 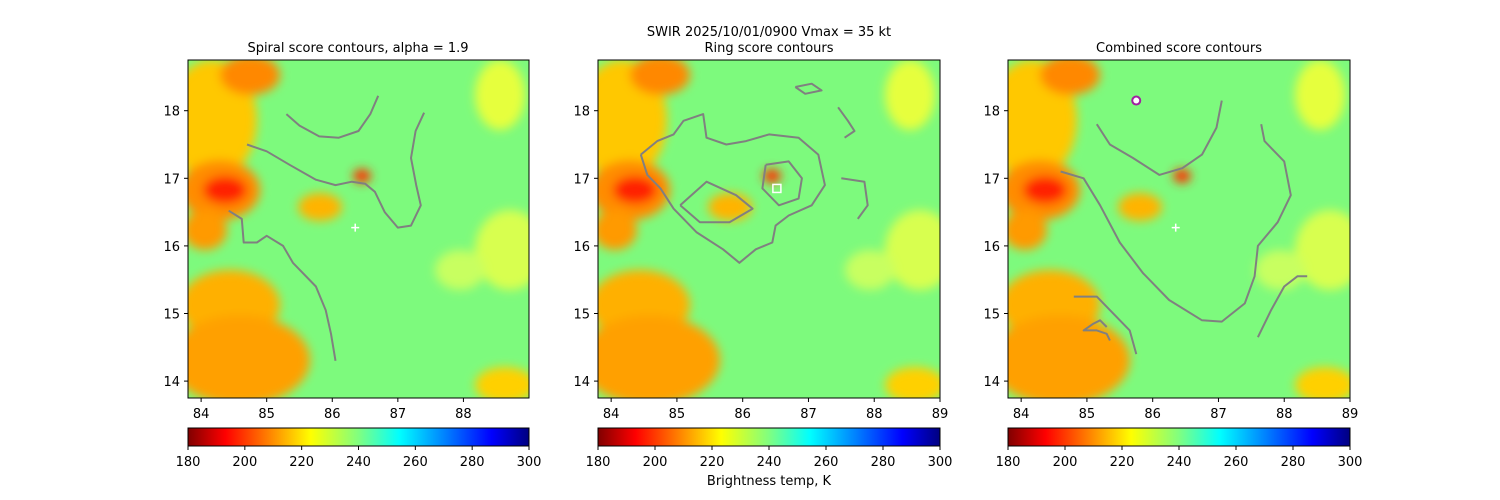 I want to click on ring-contours, so click(x=754, y=173).